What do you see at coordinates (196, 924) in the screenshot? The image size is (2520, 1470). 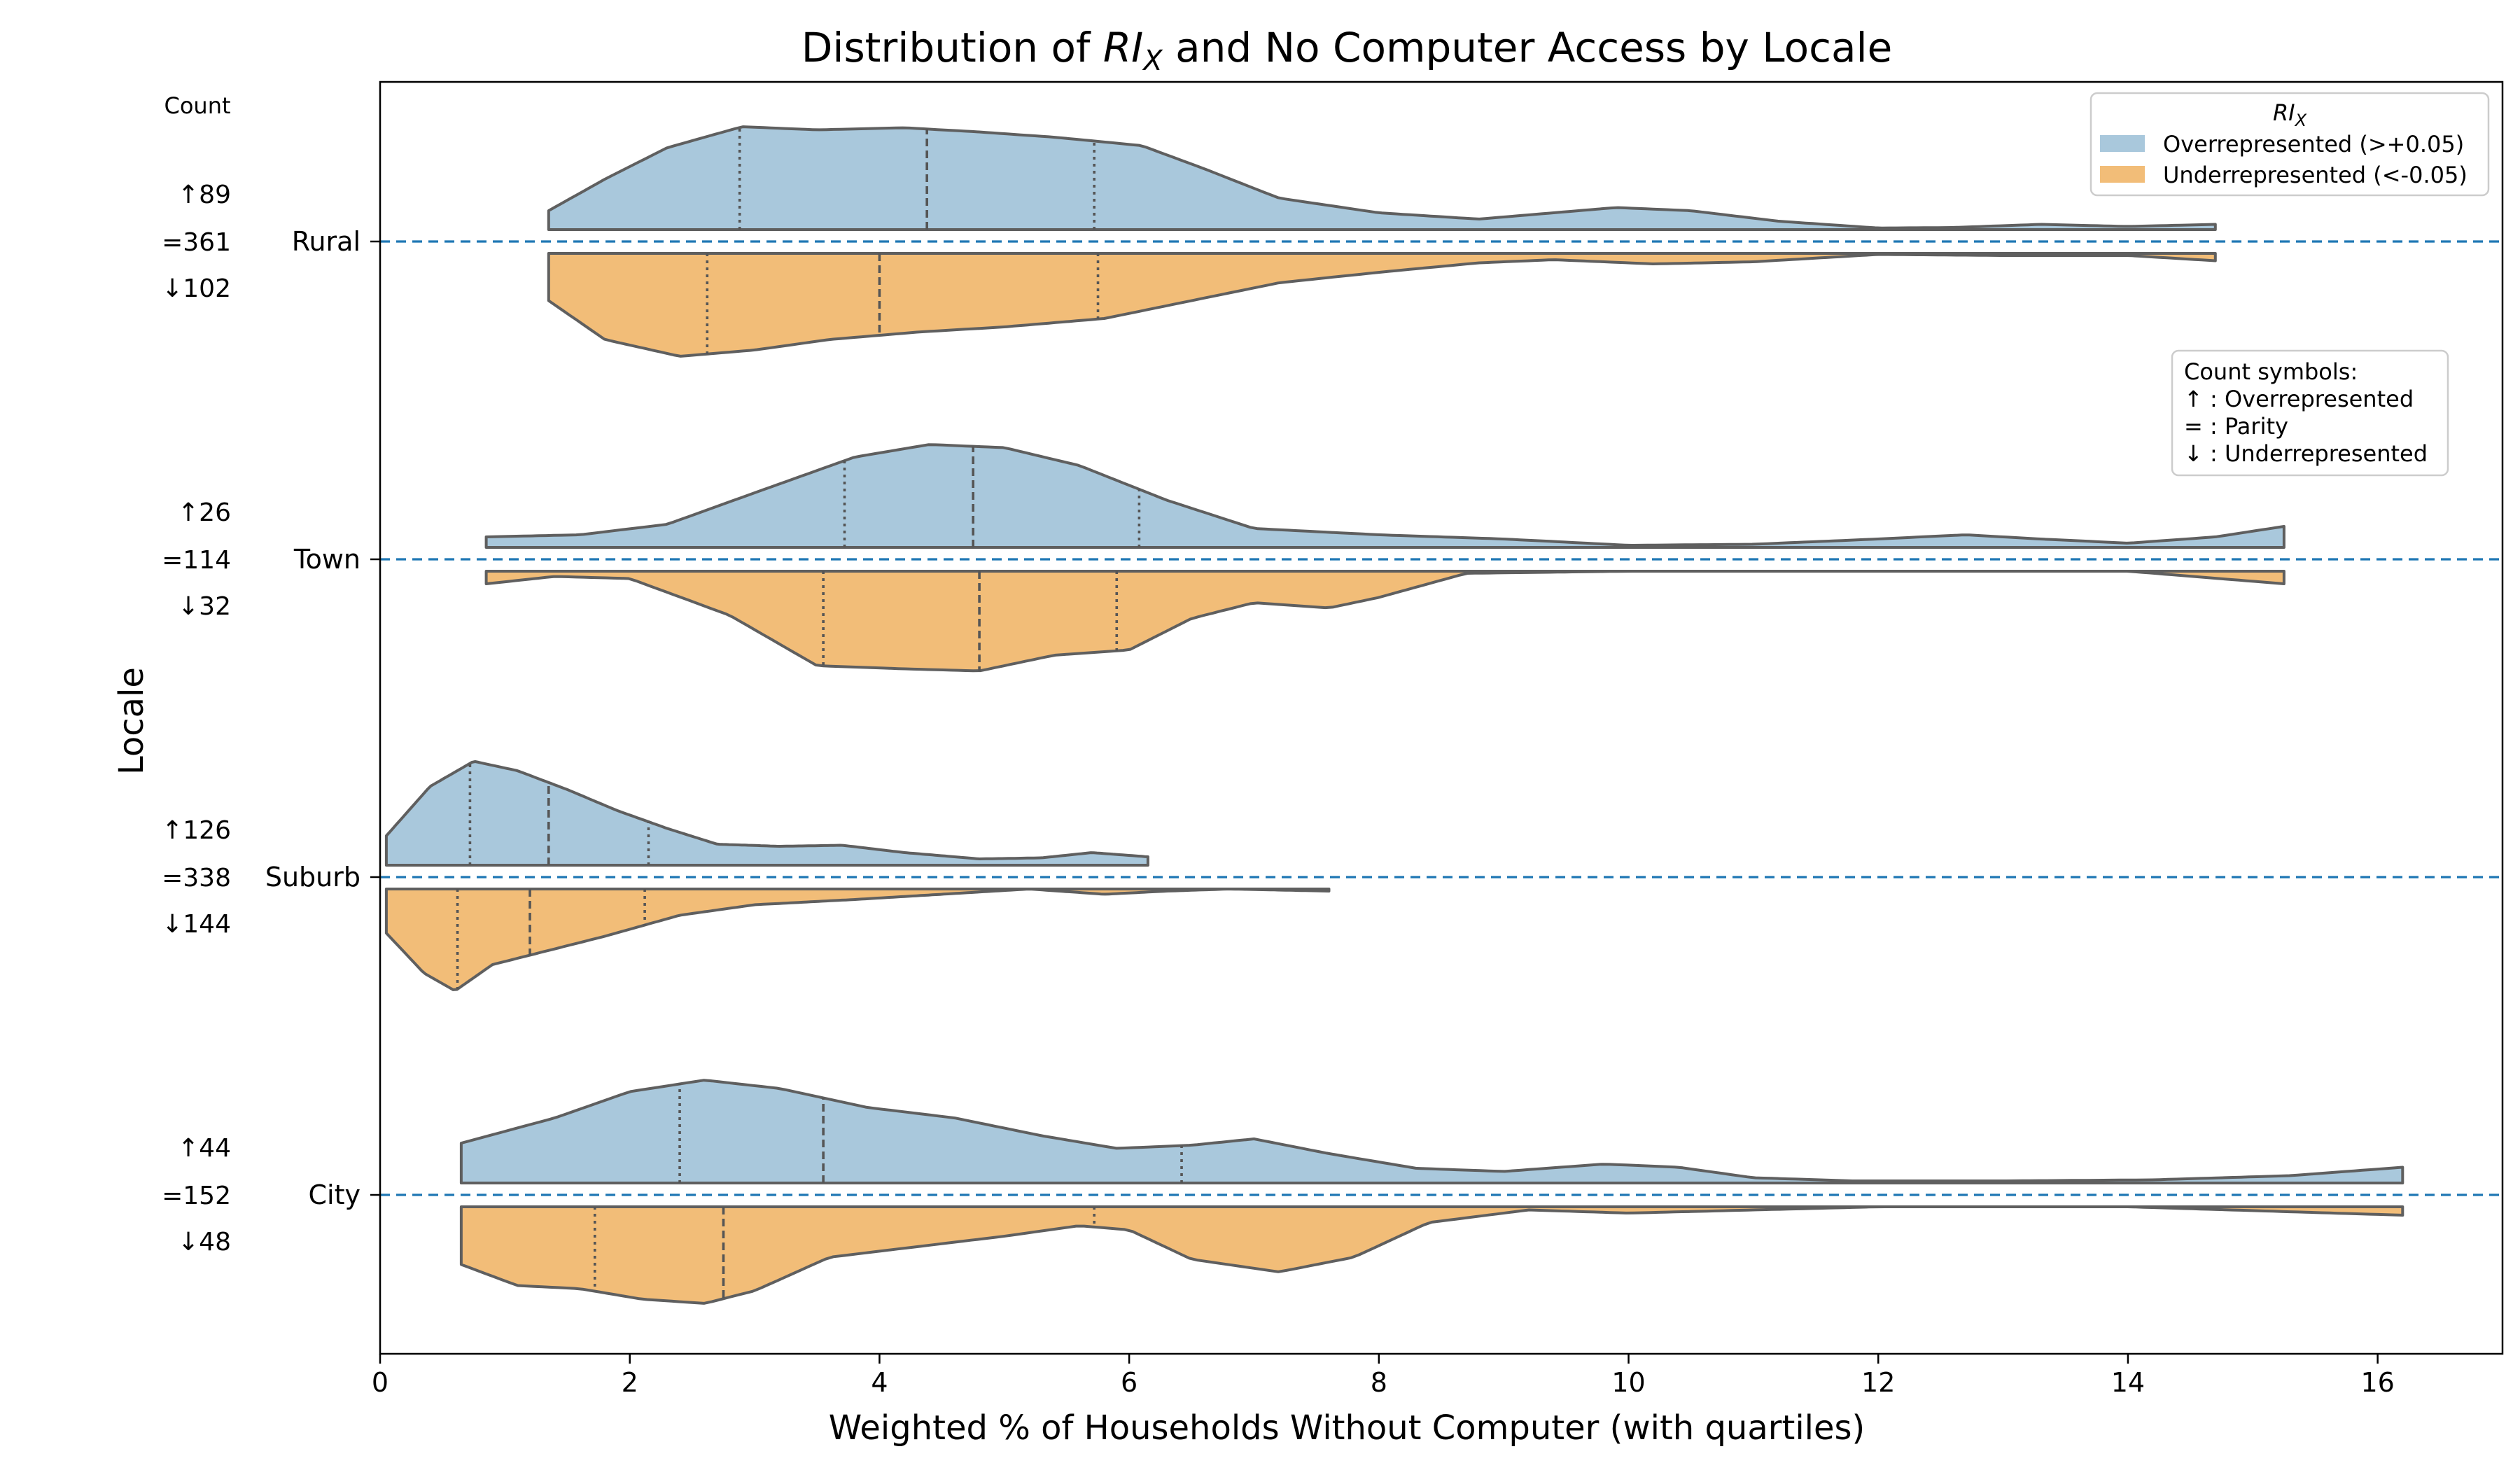 I see `count-under-suburb: ↓144` at bounding box center [196, 924].